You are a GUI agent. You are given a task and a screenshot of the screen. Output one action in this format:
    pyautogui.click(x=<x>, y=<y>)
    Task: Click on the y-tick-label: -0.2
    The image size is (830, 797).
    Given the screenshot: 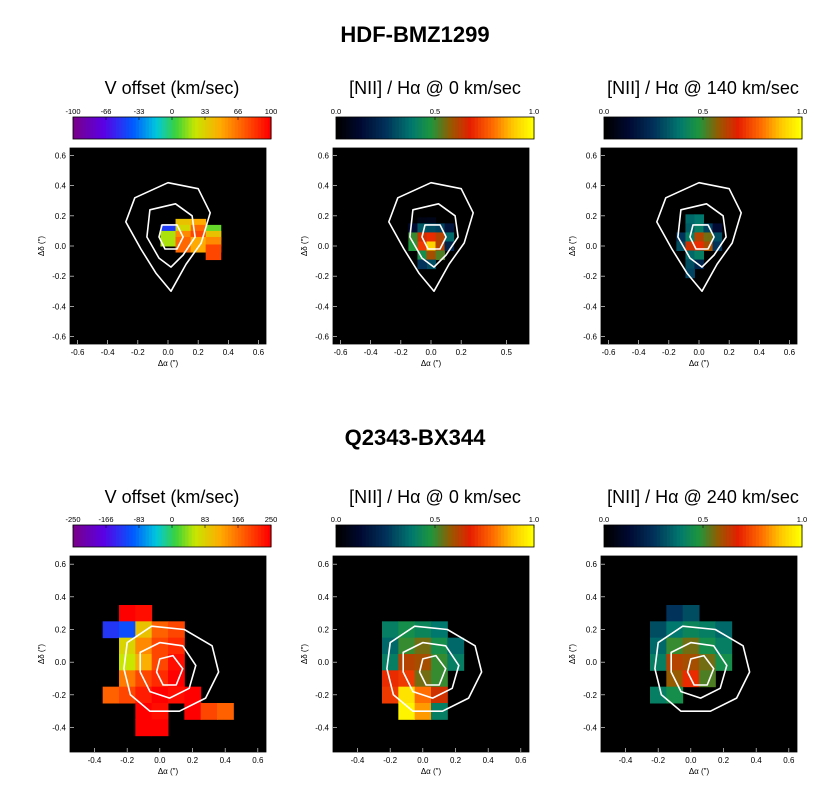 What is the action you would take?
    pyautogui.click(x=590, y=276)
    